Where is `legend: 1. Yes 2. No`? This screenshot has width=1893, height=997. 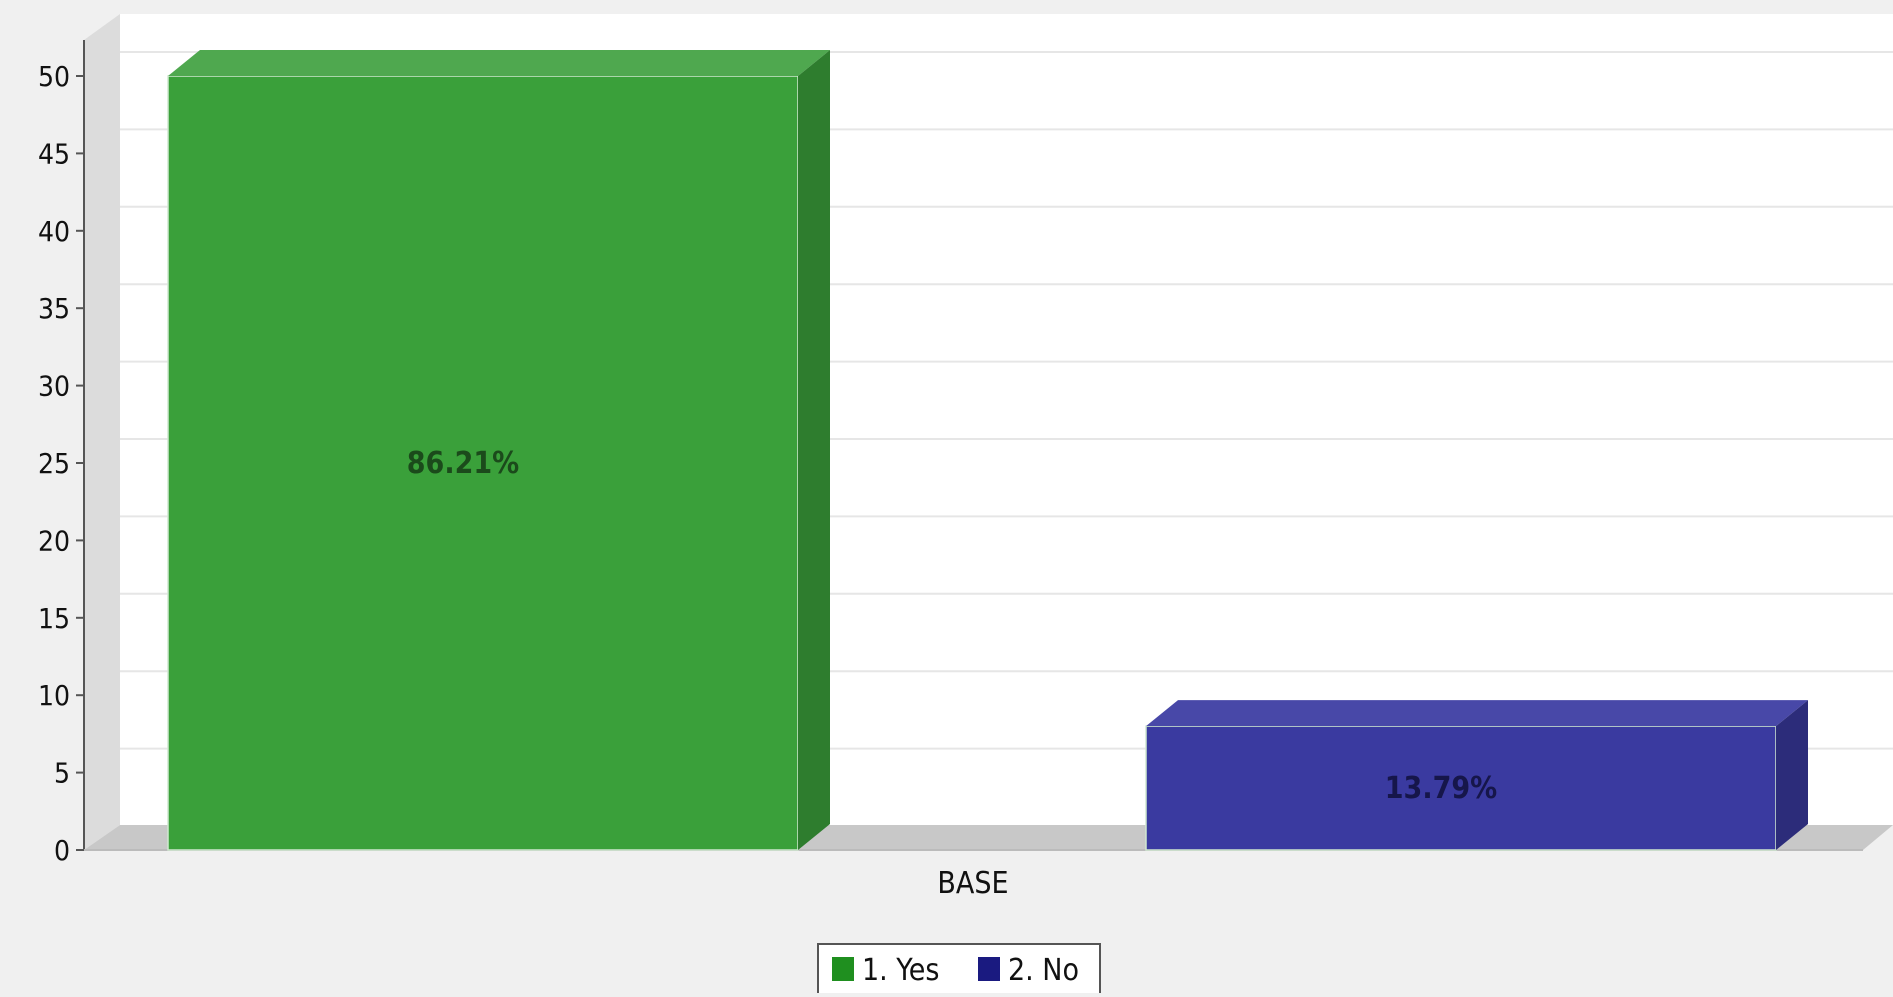 legend: 1. Yes 2. No is located at coordinates (959, 969).